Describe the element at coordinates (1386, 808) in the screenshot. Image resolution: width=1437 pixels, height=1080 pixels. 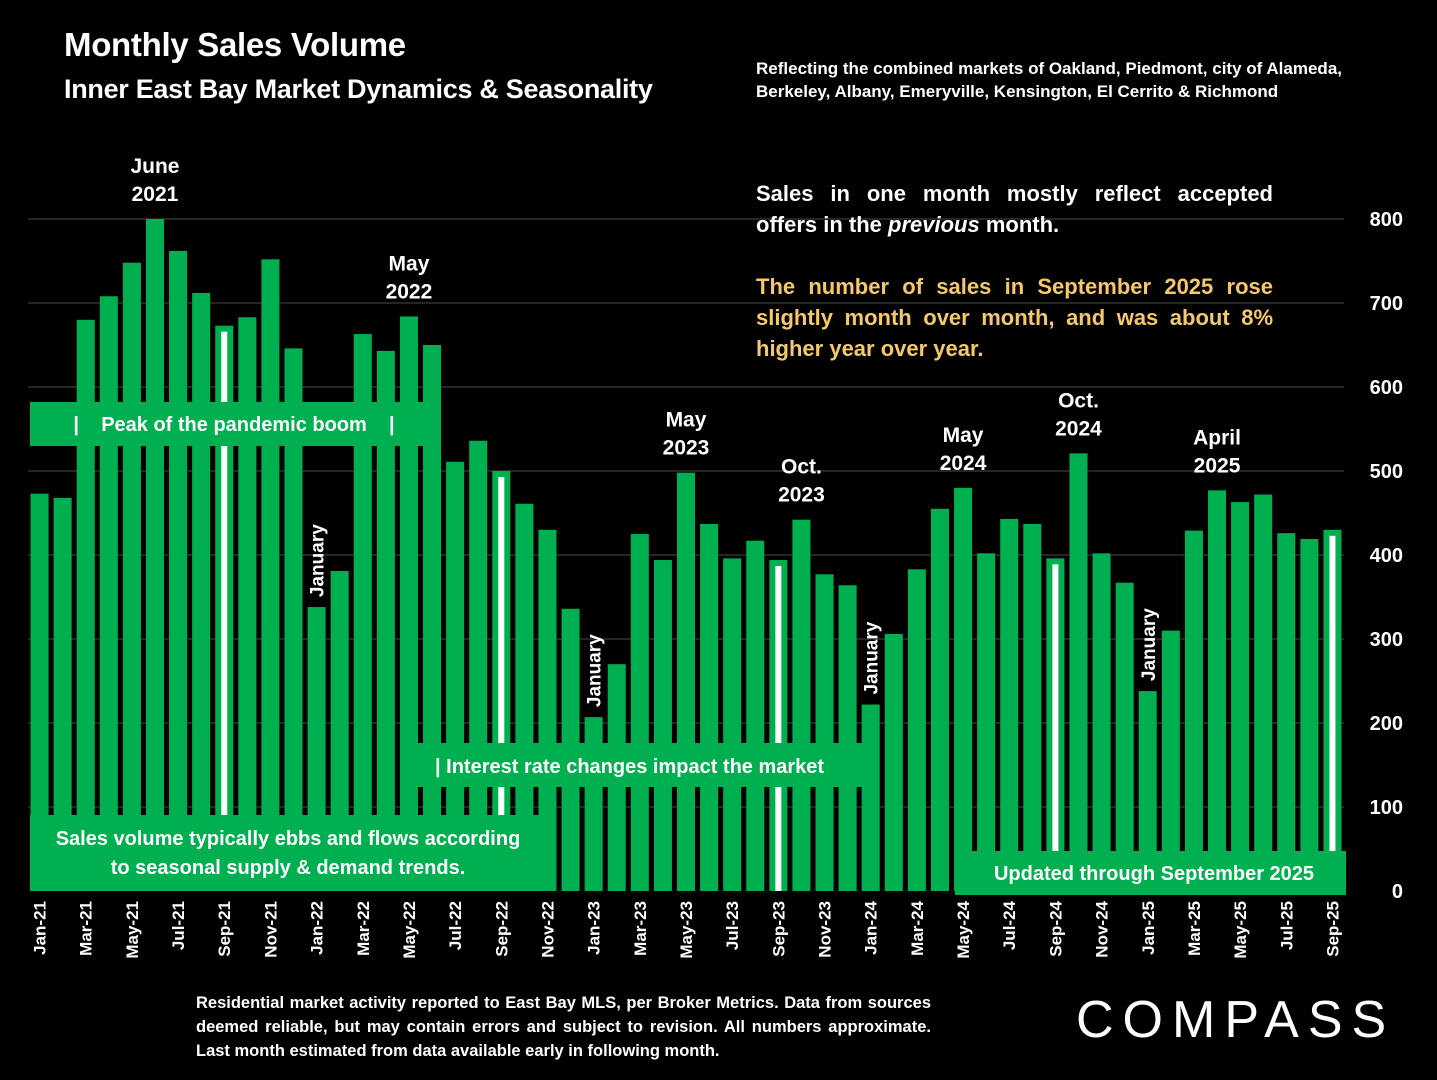
I see `y-tick-label: 100` at that location.